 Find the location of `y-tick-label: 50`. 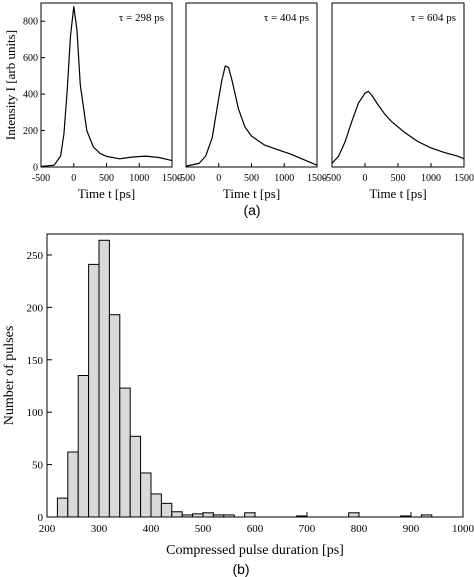

y-tick-label: 50 is located at coordinates (38, 466).